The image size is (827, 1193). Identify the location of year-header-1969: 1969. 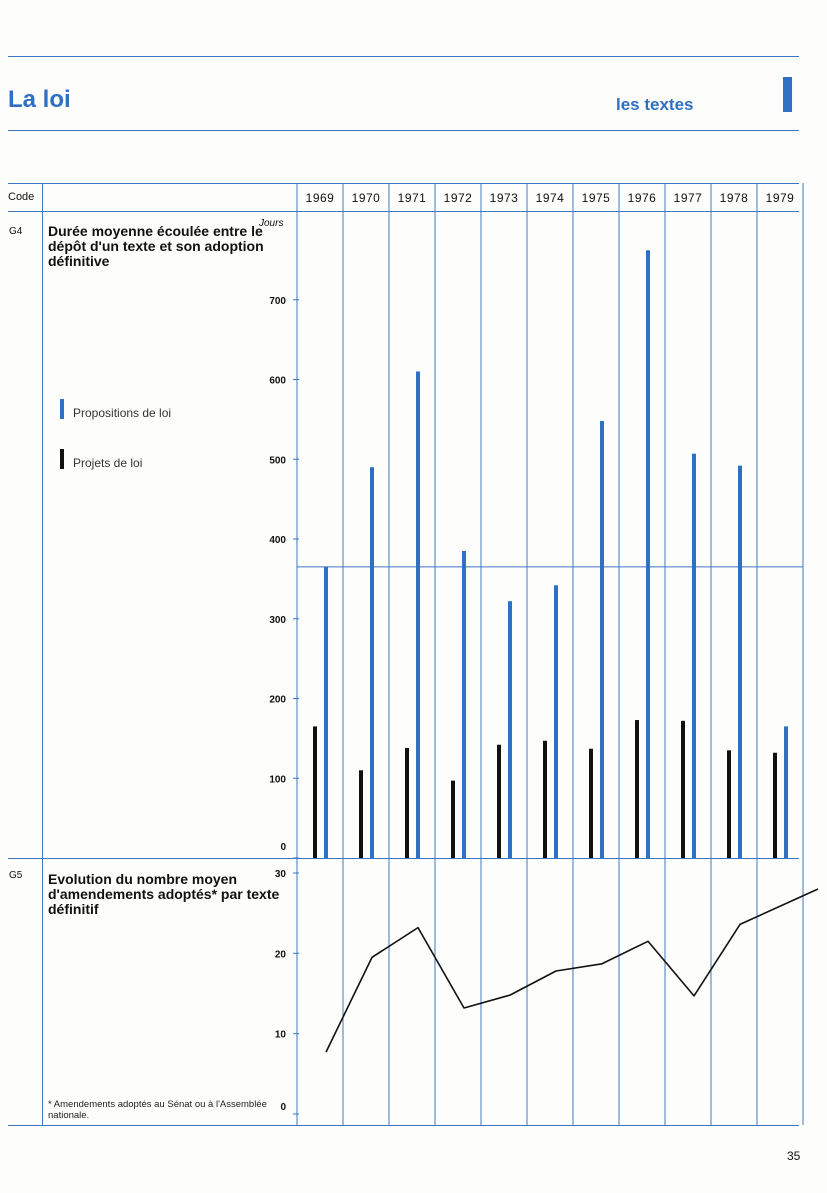
(320, 198).